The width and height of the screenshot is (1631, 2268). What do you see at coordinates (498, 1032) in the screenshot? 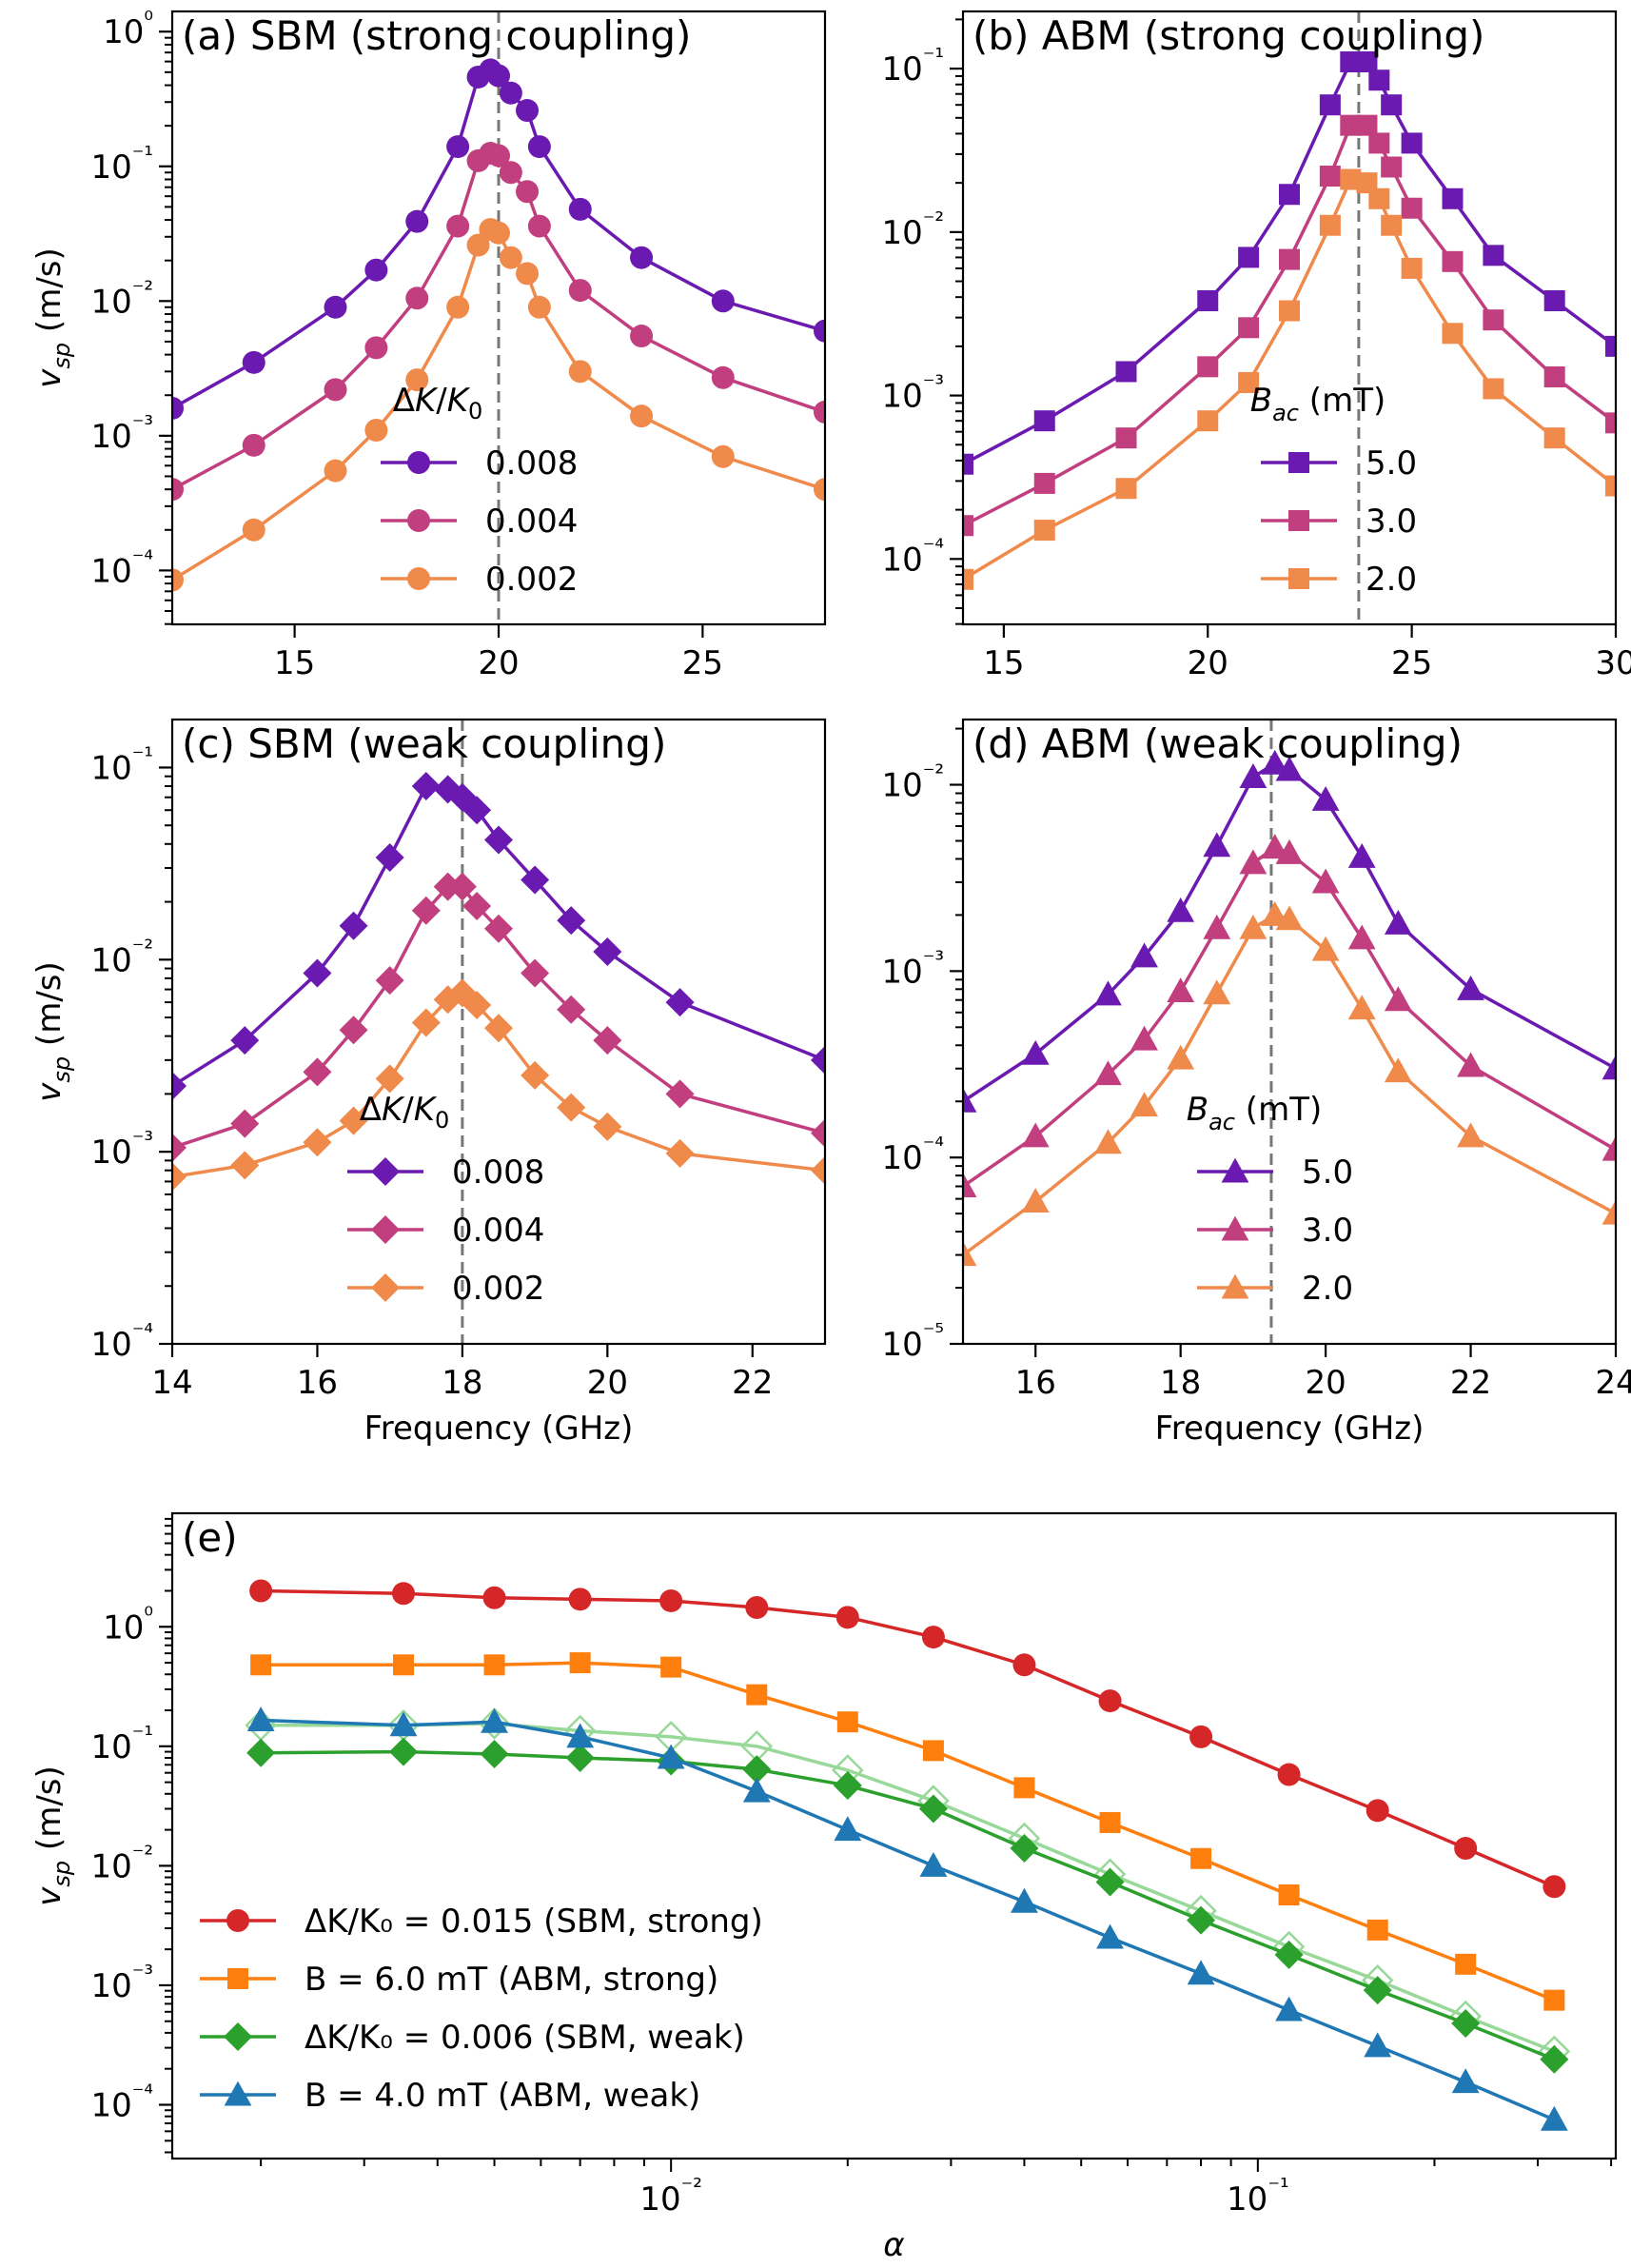
I see `plot-area` at bounding box center [498, 1032].